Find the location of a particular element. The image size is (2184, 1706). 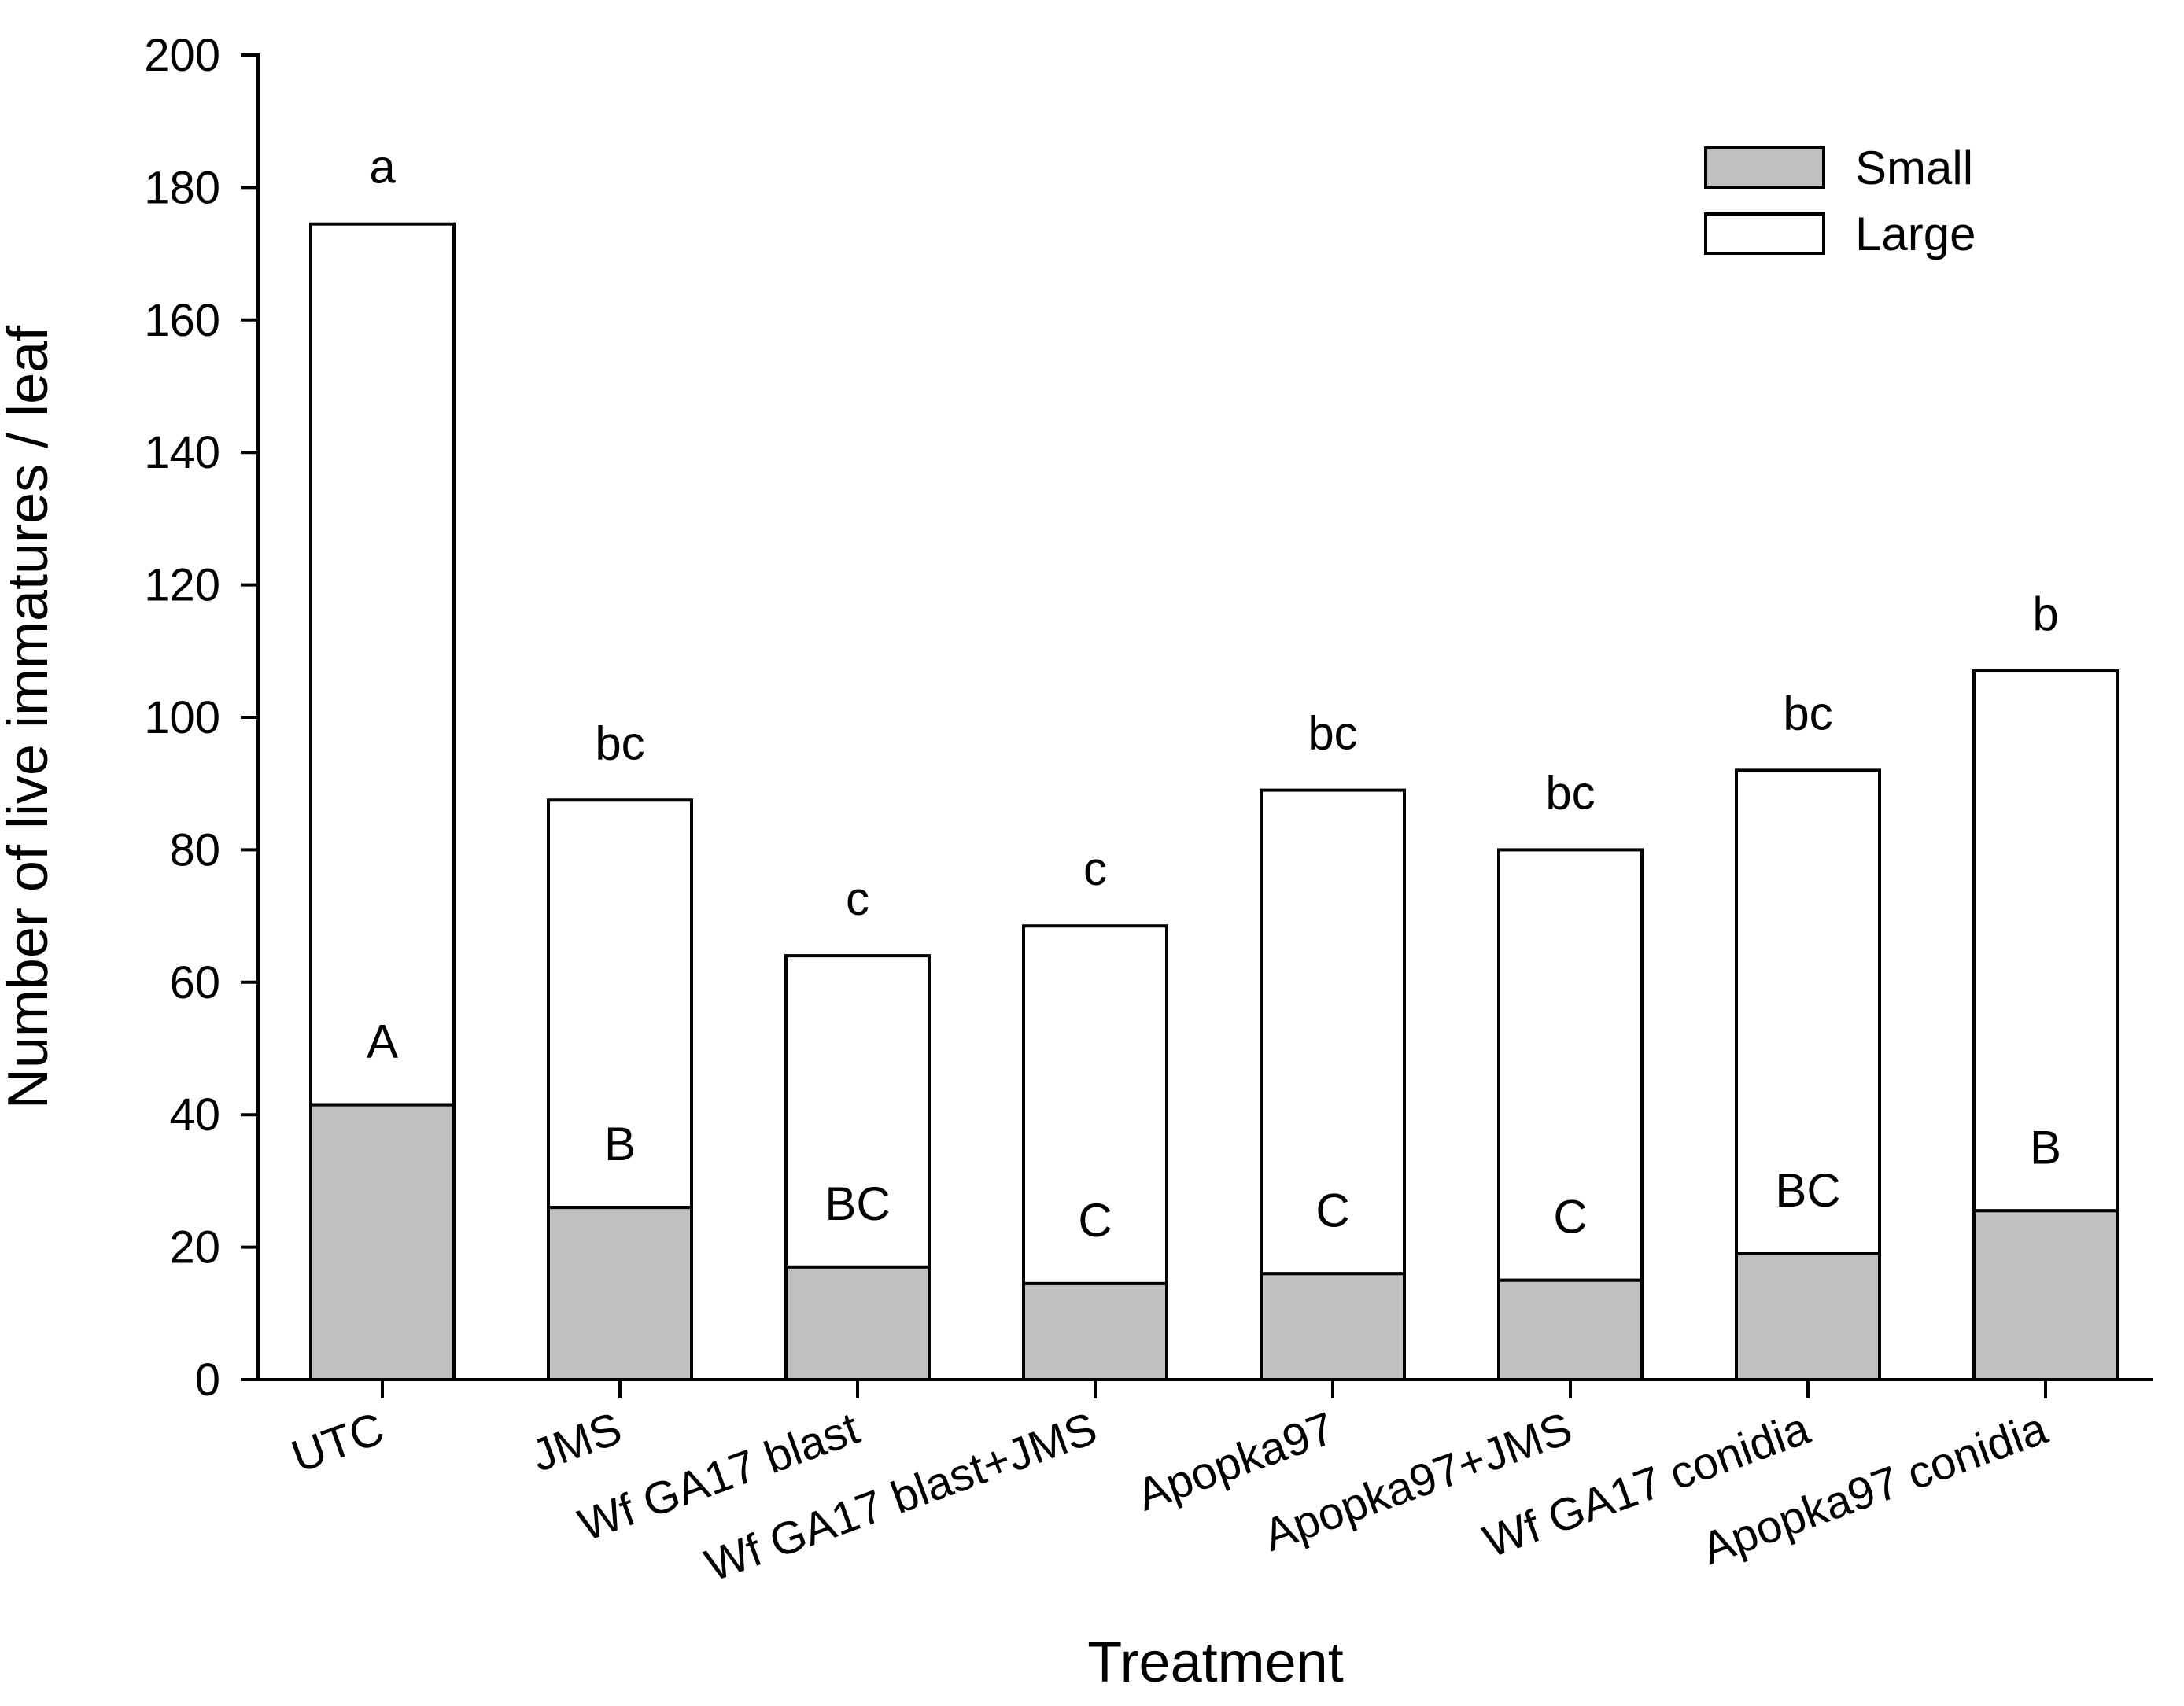

y-tick-label: 100 is located at coordinates (182, 717).